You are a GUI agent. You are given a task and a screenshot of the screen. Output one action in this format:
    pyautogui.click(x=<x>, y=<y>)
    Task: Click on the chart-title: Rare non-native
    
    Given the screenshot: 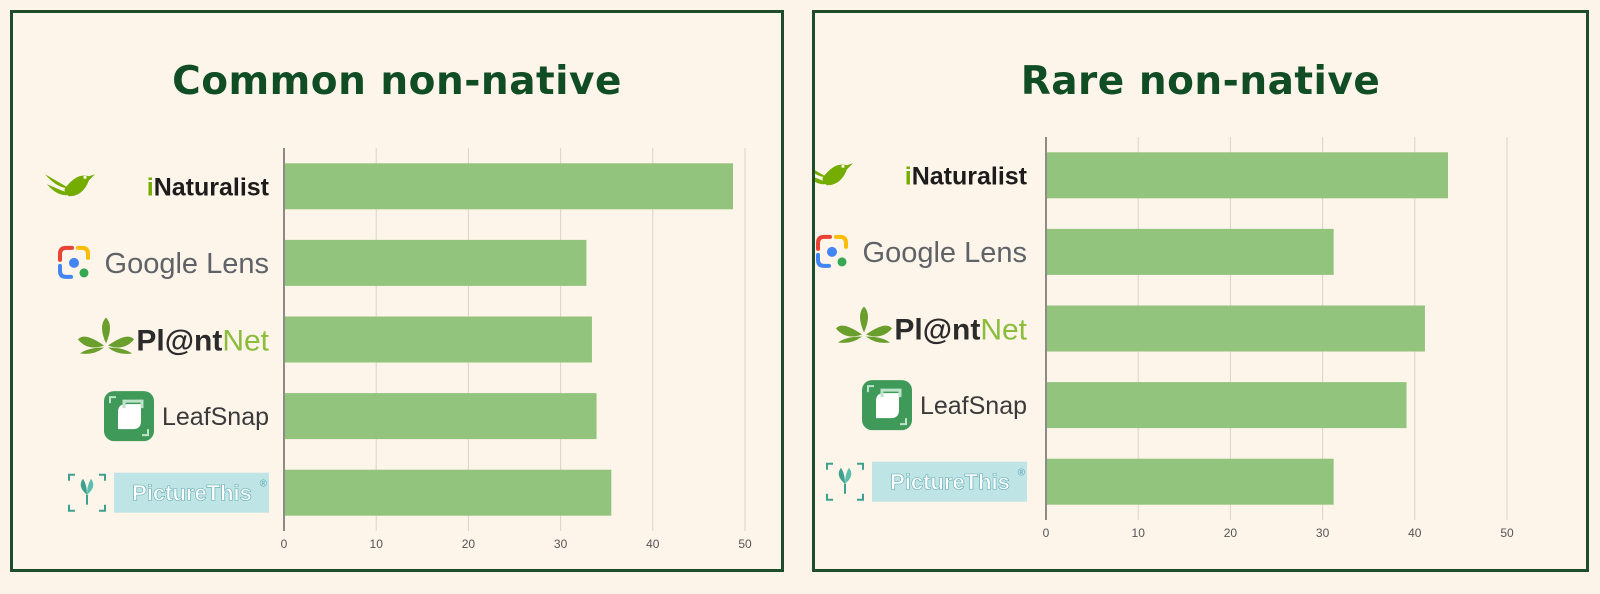 What is the action you would take?
    pyautogui.click(x=1200, y=81)
    